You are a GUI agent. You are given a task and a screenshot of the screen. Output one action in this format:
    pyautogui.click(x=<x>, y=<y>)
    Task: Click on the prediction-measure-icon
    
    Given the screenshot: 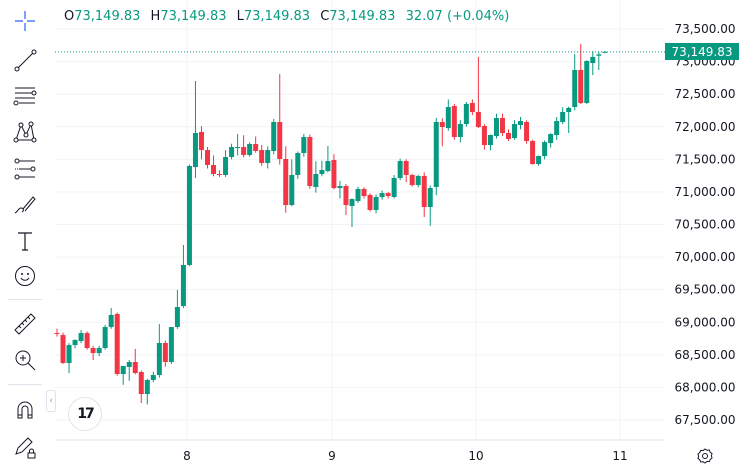 What is the action you would take?
    pyautogui.click(x=25, y=169)
    